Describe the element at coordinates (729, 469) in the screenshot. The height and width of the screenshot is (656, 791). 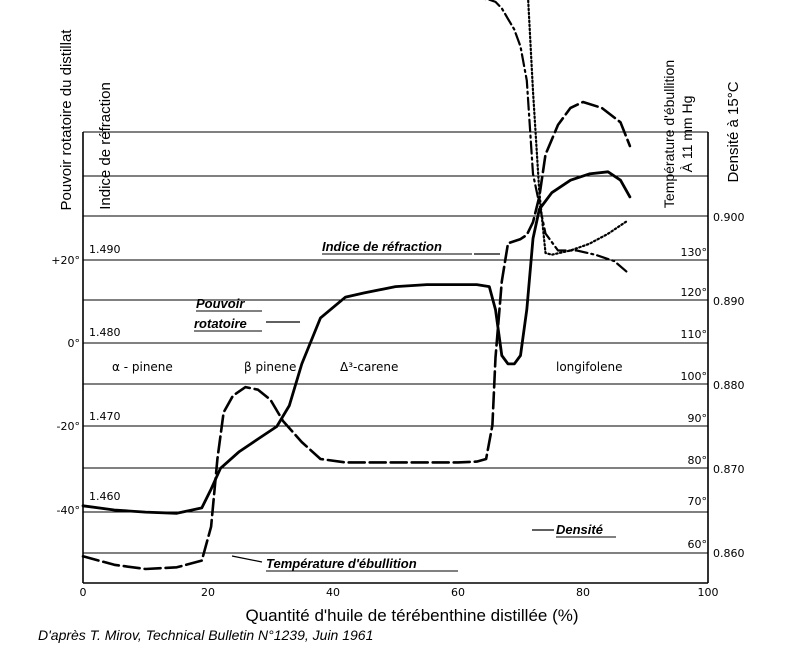
I see `tick-densite-3: 0.870` at that location.